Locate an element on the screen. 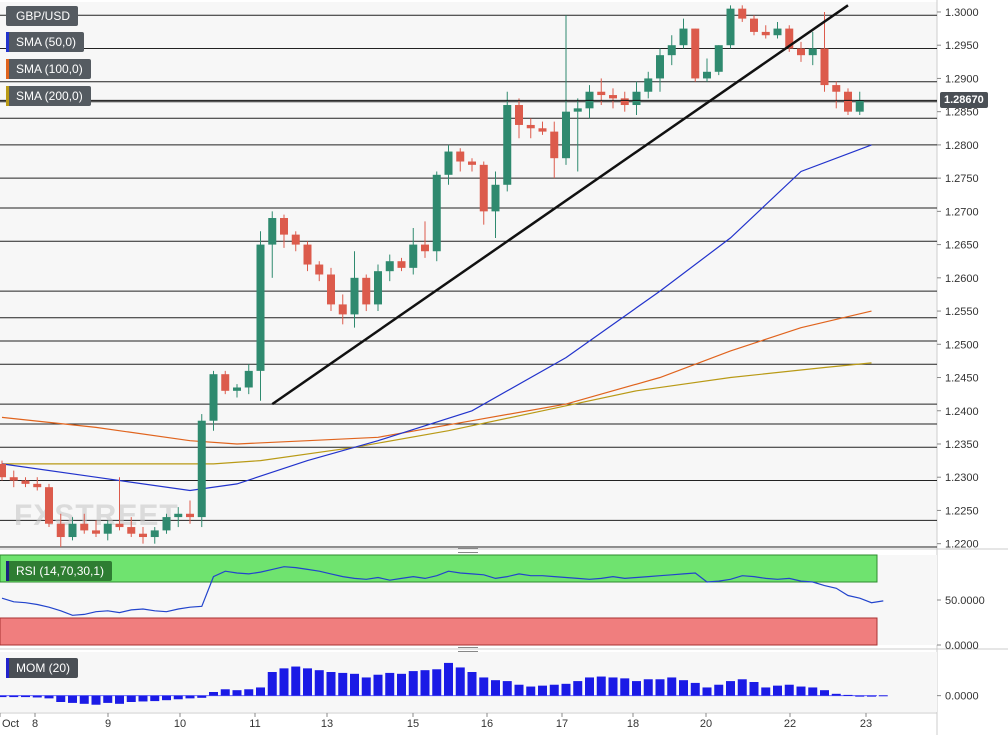 Image resolution: width=1008 pixels, height=735 pixels. rsi-label: RSI (14,70,30,1) is located at coordinates (59, 571).